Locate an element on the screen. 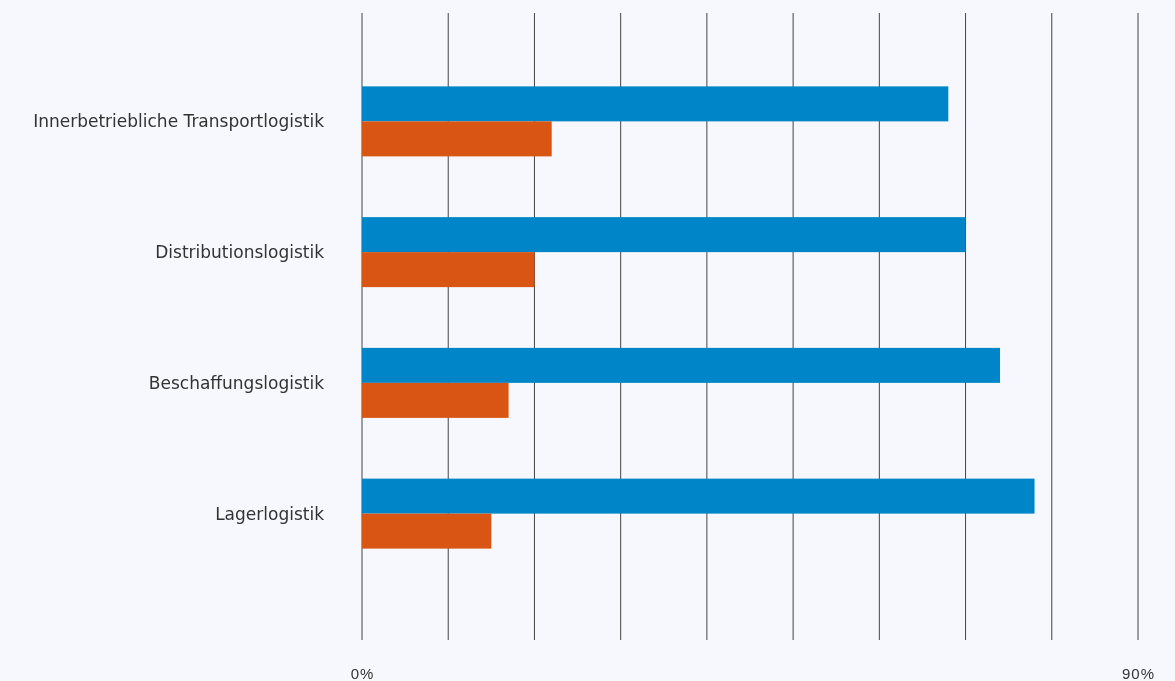 This screenshot has height=681, width=1175. y-tick-label: Innerbetriebliche Transportlogistik is located at coordinates (179, 121).